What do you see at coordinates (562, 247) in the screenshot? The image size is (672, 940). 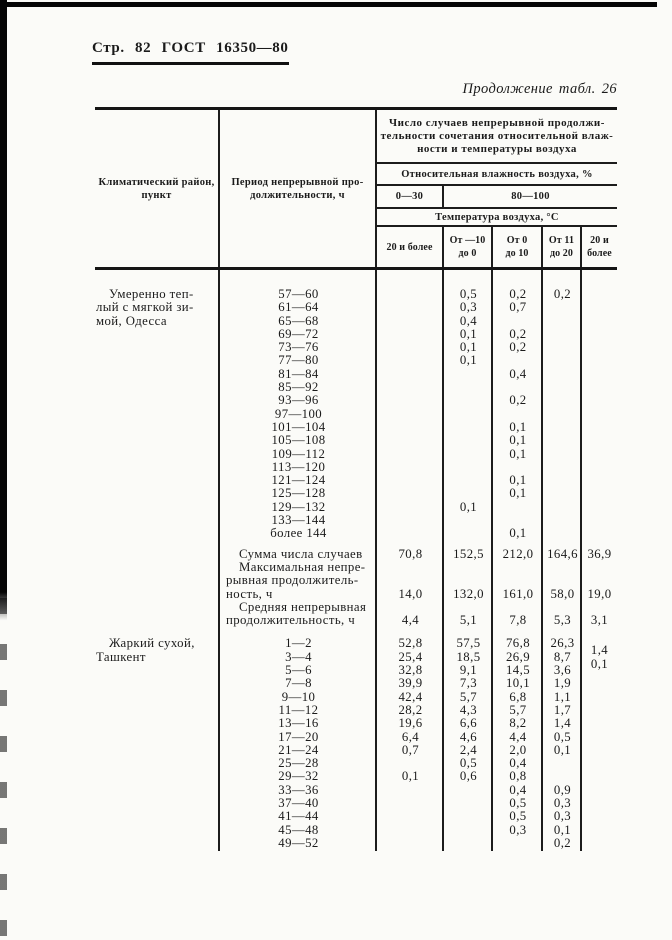 I see `temp-range-col: От 11 до 20` at bounding box center [562, 247].